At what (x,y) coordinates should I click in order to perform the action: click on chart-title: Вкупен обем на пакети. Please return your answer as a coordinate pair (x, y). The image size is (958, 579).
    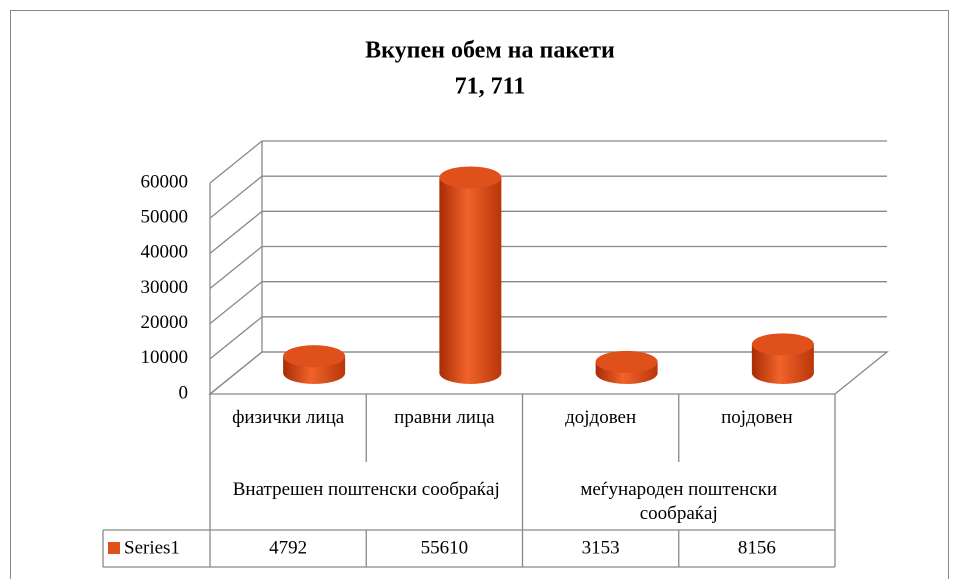
    Looking at the image, I should click on (490, 51).